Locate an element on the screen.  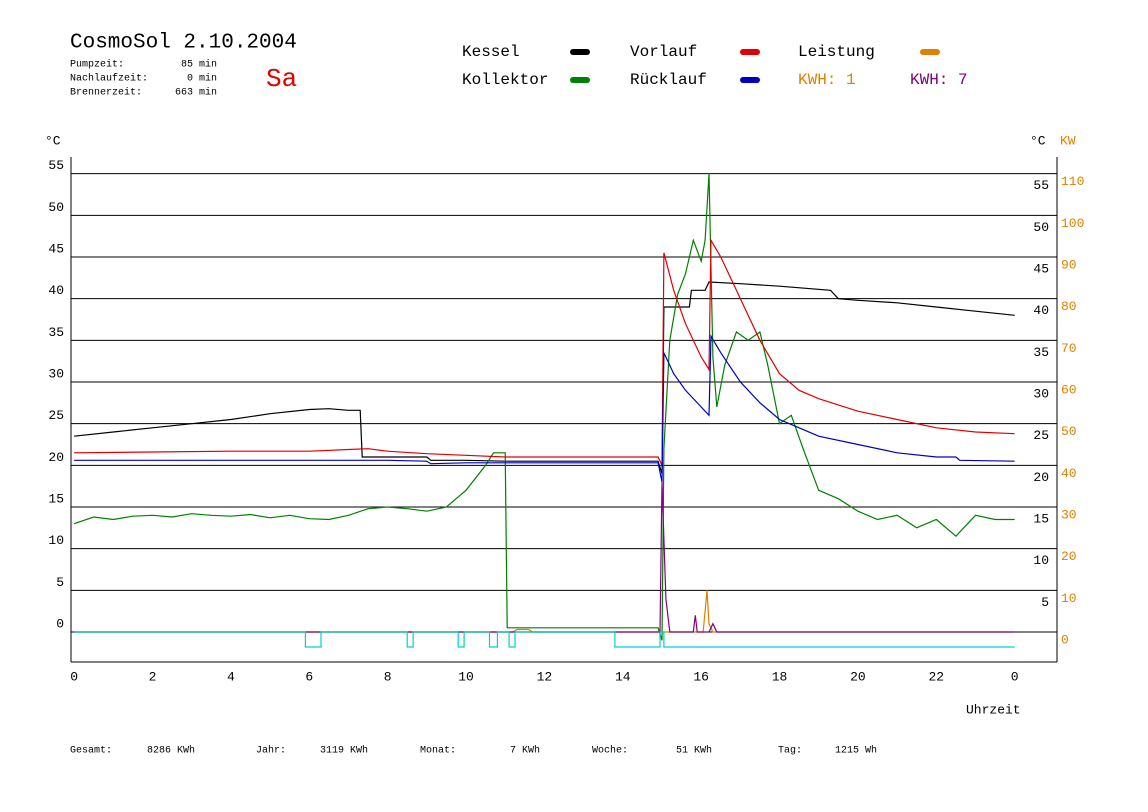
footer-label: Jahr: is located at coordinates (271, 751).